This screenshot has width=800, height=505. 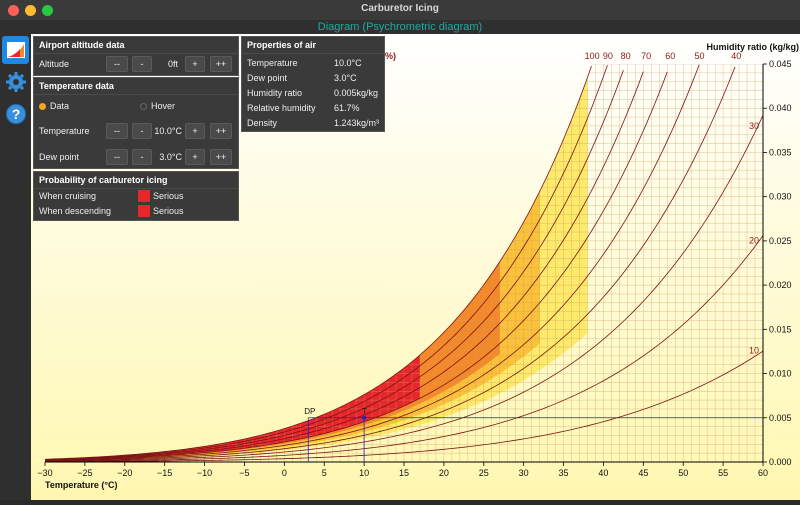 I want to click on prop-relative-humidity-label: Relative humidity, so click(x=281, y=108).